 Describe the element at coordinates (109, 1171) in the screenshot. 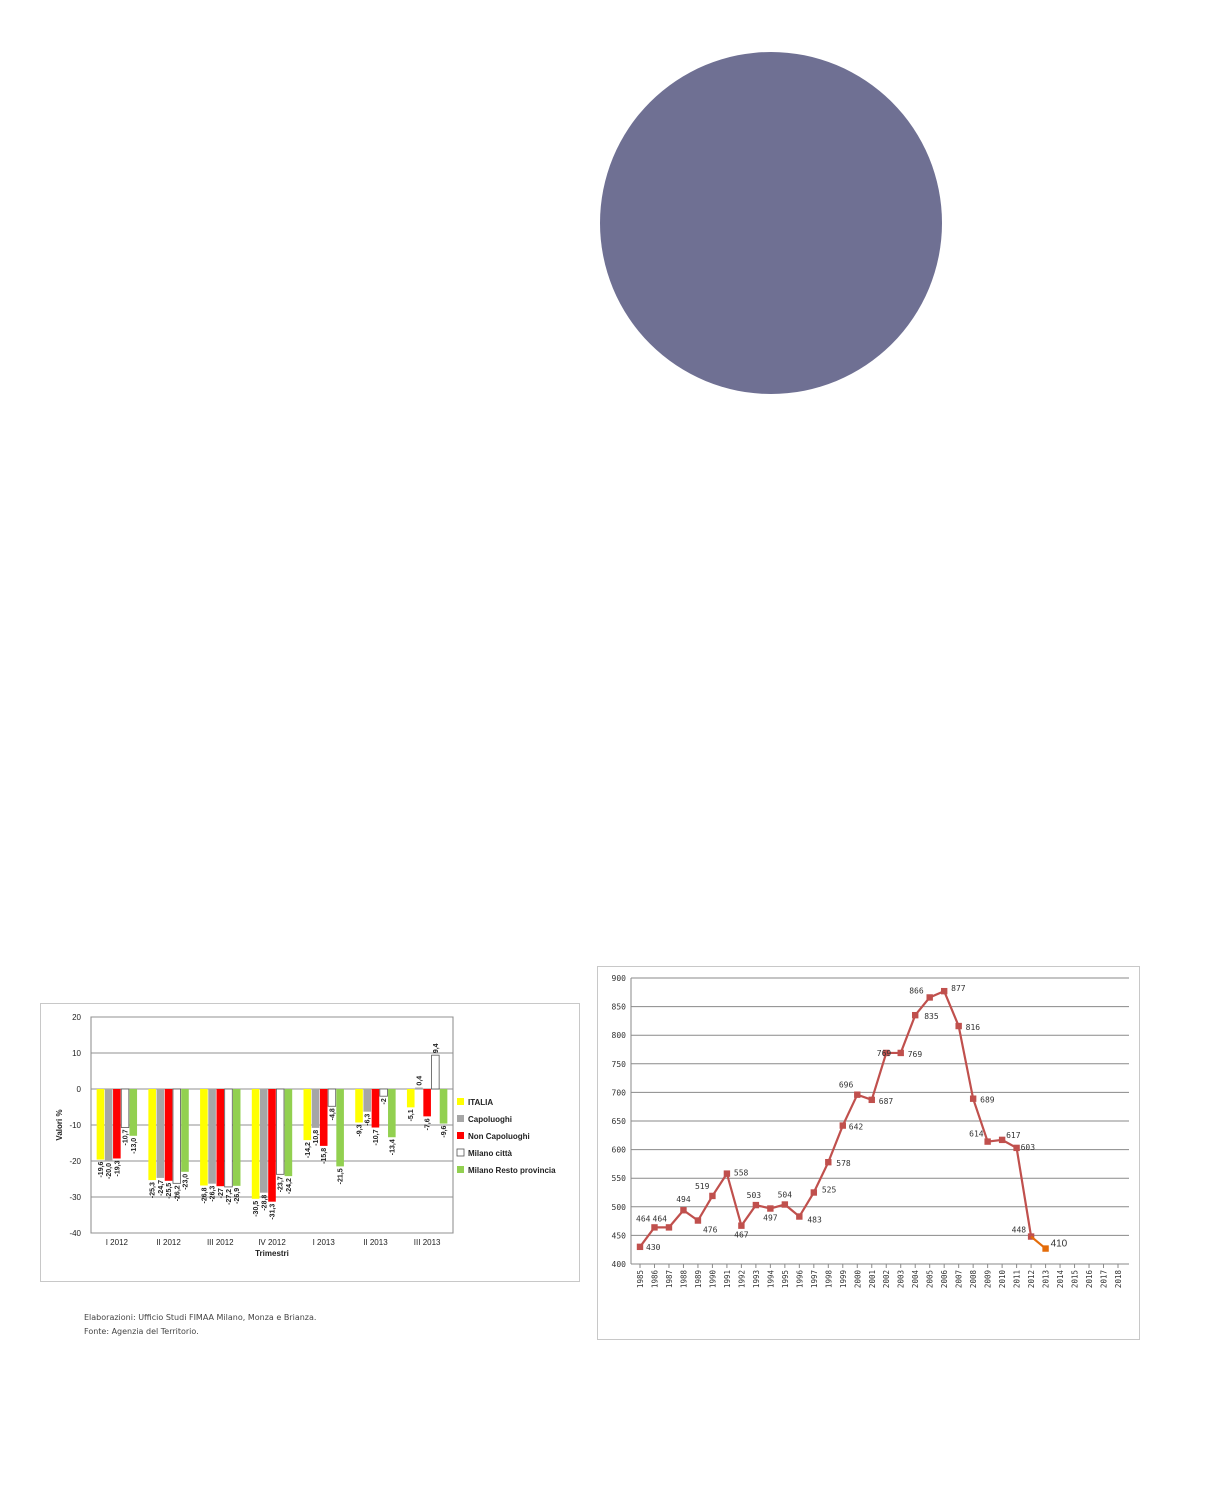

I see `bar-value-label: -20,0` at that location.